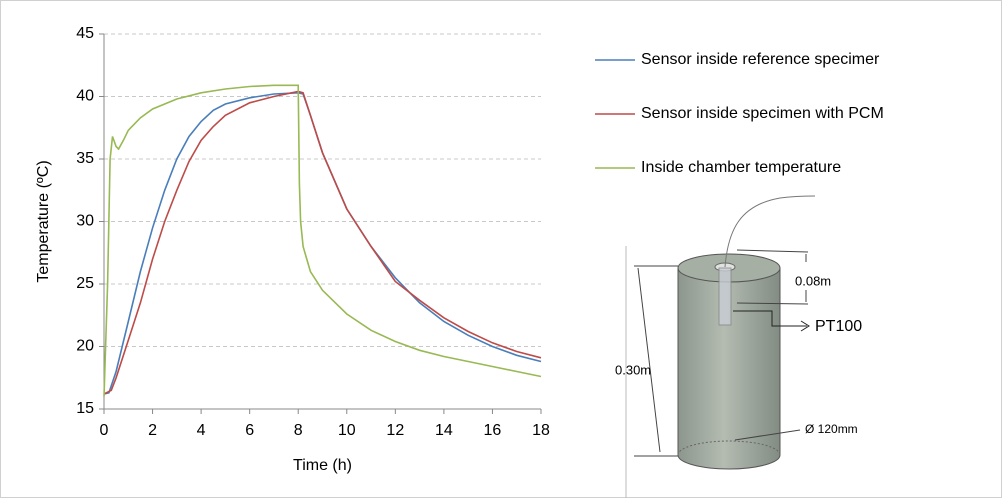 Image resolution: width=1002 pixels, height=498 pixels. What do you see at coordinates (201, 430) in the screenshot?
I see `x-tick-label: 4` at bounding box center [201, 430].